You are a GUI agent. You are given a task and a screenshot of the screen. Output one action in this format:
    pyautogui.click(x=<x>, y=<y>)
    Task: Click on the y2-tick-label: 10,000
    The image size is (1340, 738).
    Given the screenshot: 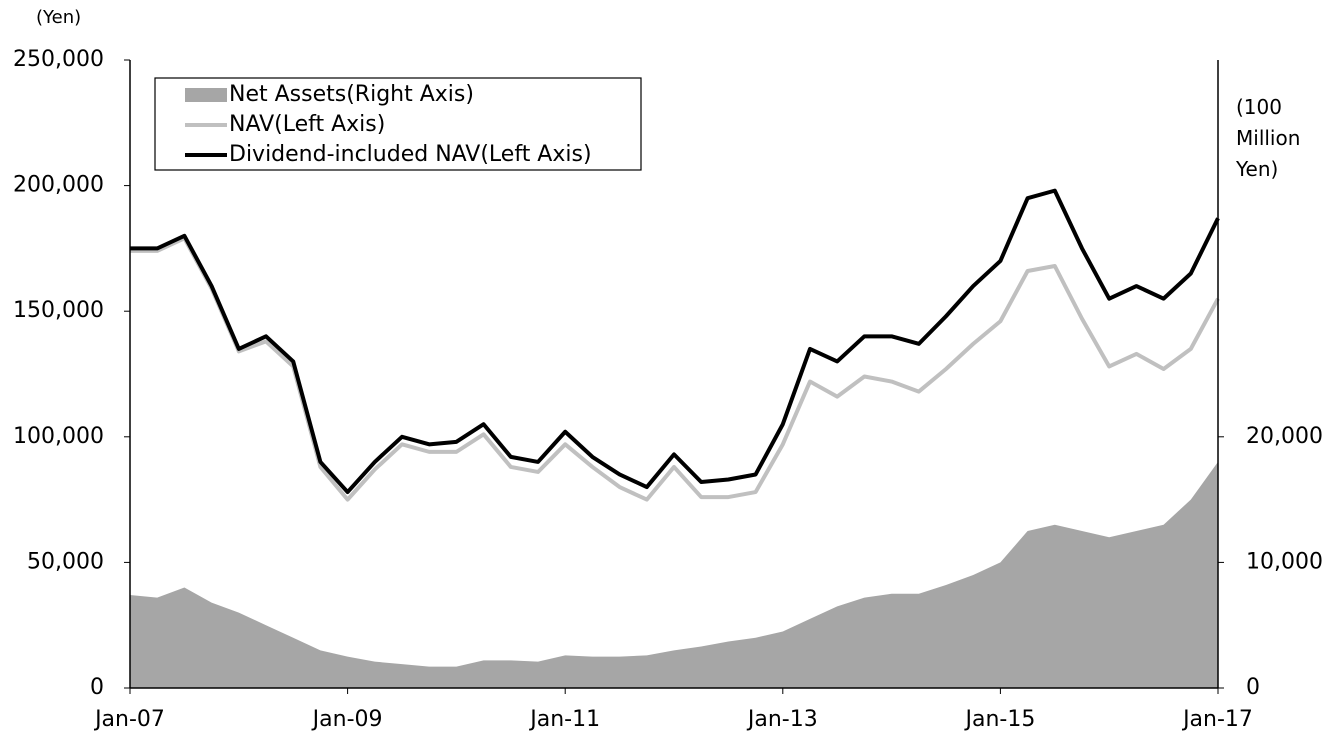 What is the action you would take?
    pyautogui.click(x=1284, y=561)
    